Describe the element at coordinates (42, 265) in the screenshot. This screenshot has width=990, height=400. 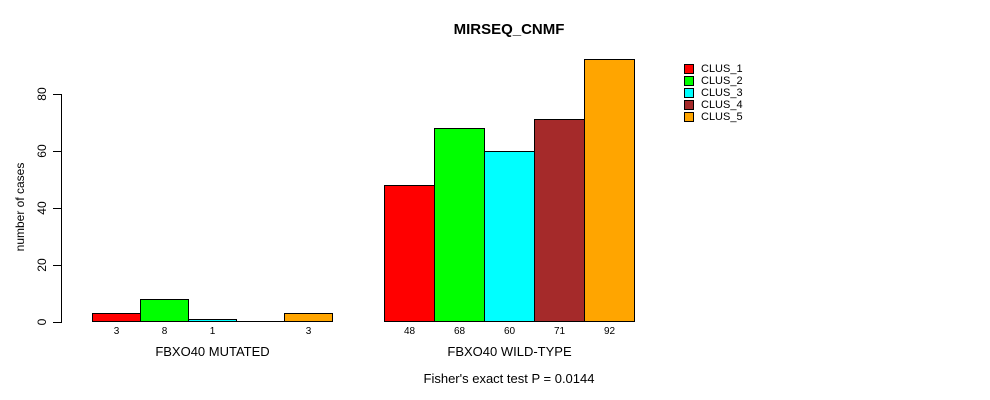
I see `y-axis-tick-label: 20` at that location.